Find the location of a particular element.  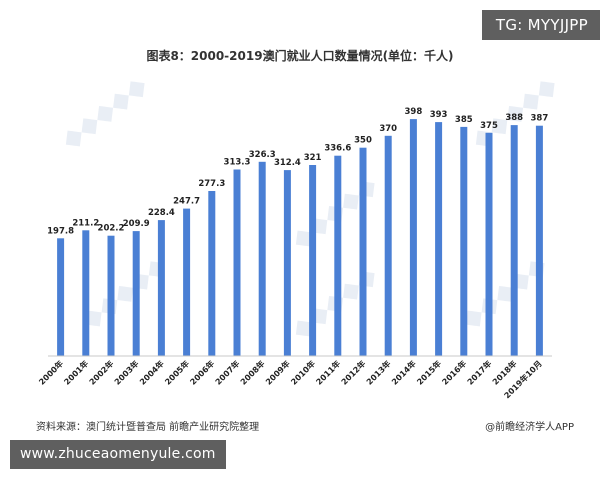

x-tick-label: 2016年 is located at coordinates (454, 372).